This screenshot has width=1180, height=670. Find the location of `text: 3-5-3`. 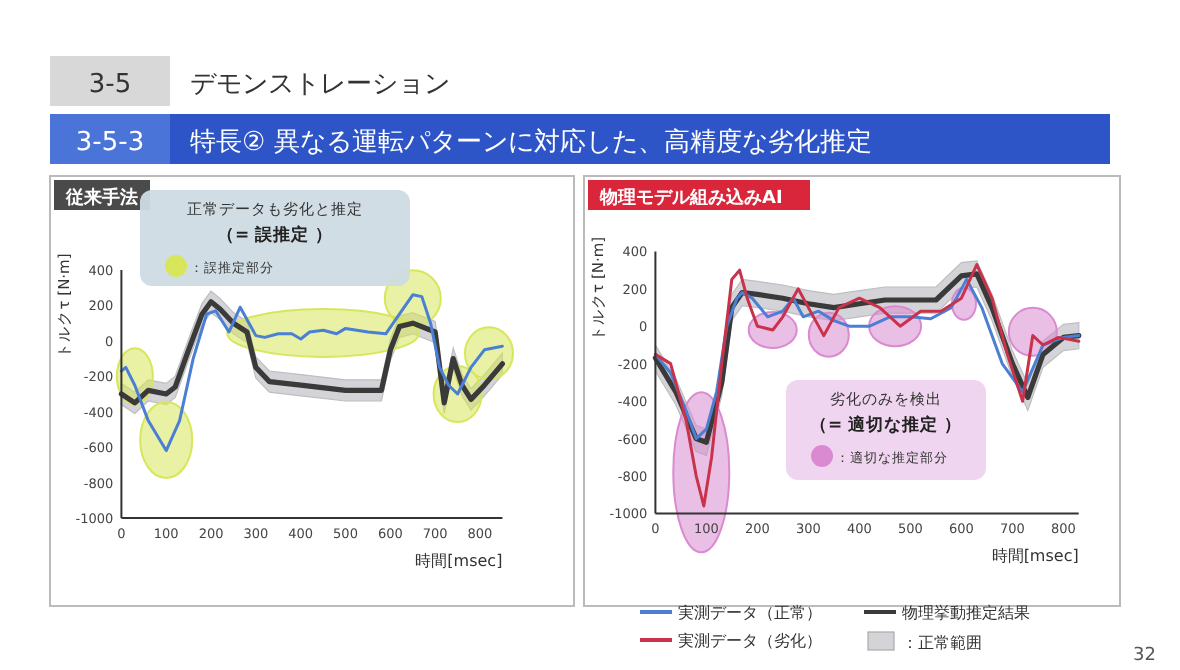

text: 3-5-3 is located at coordinates (110, 143).